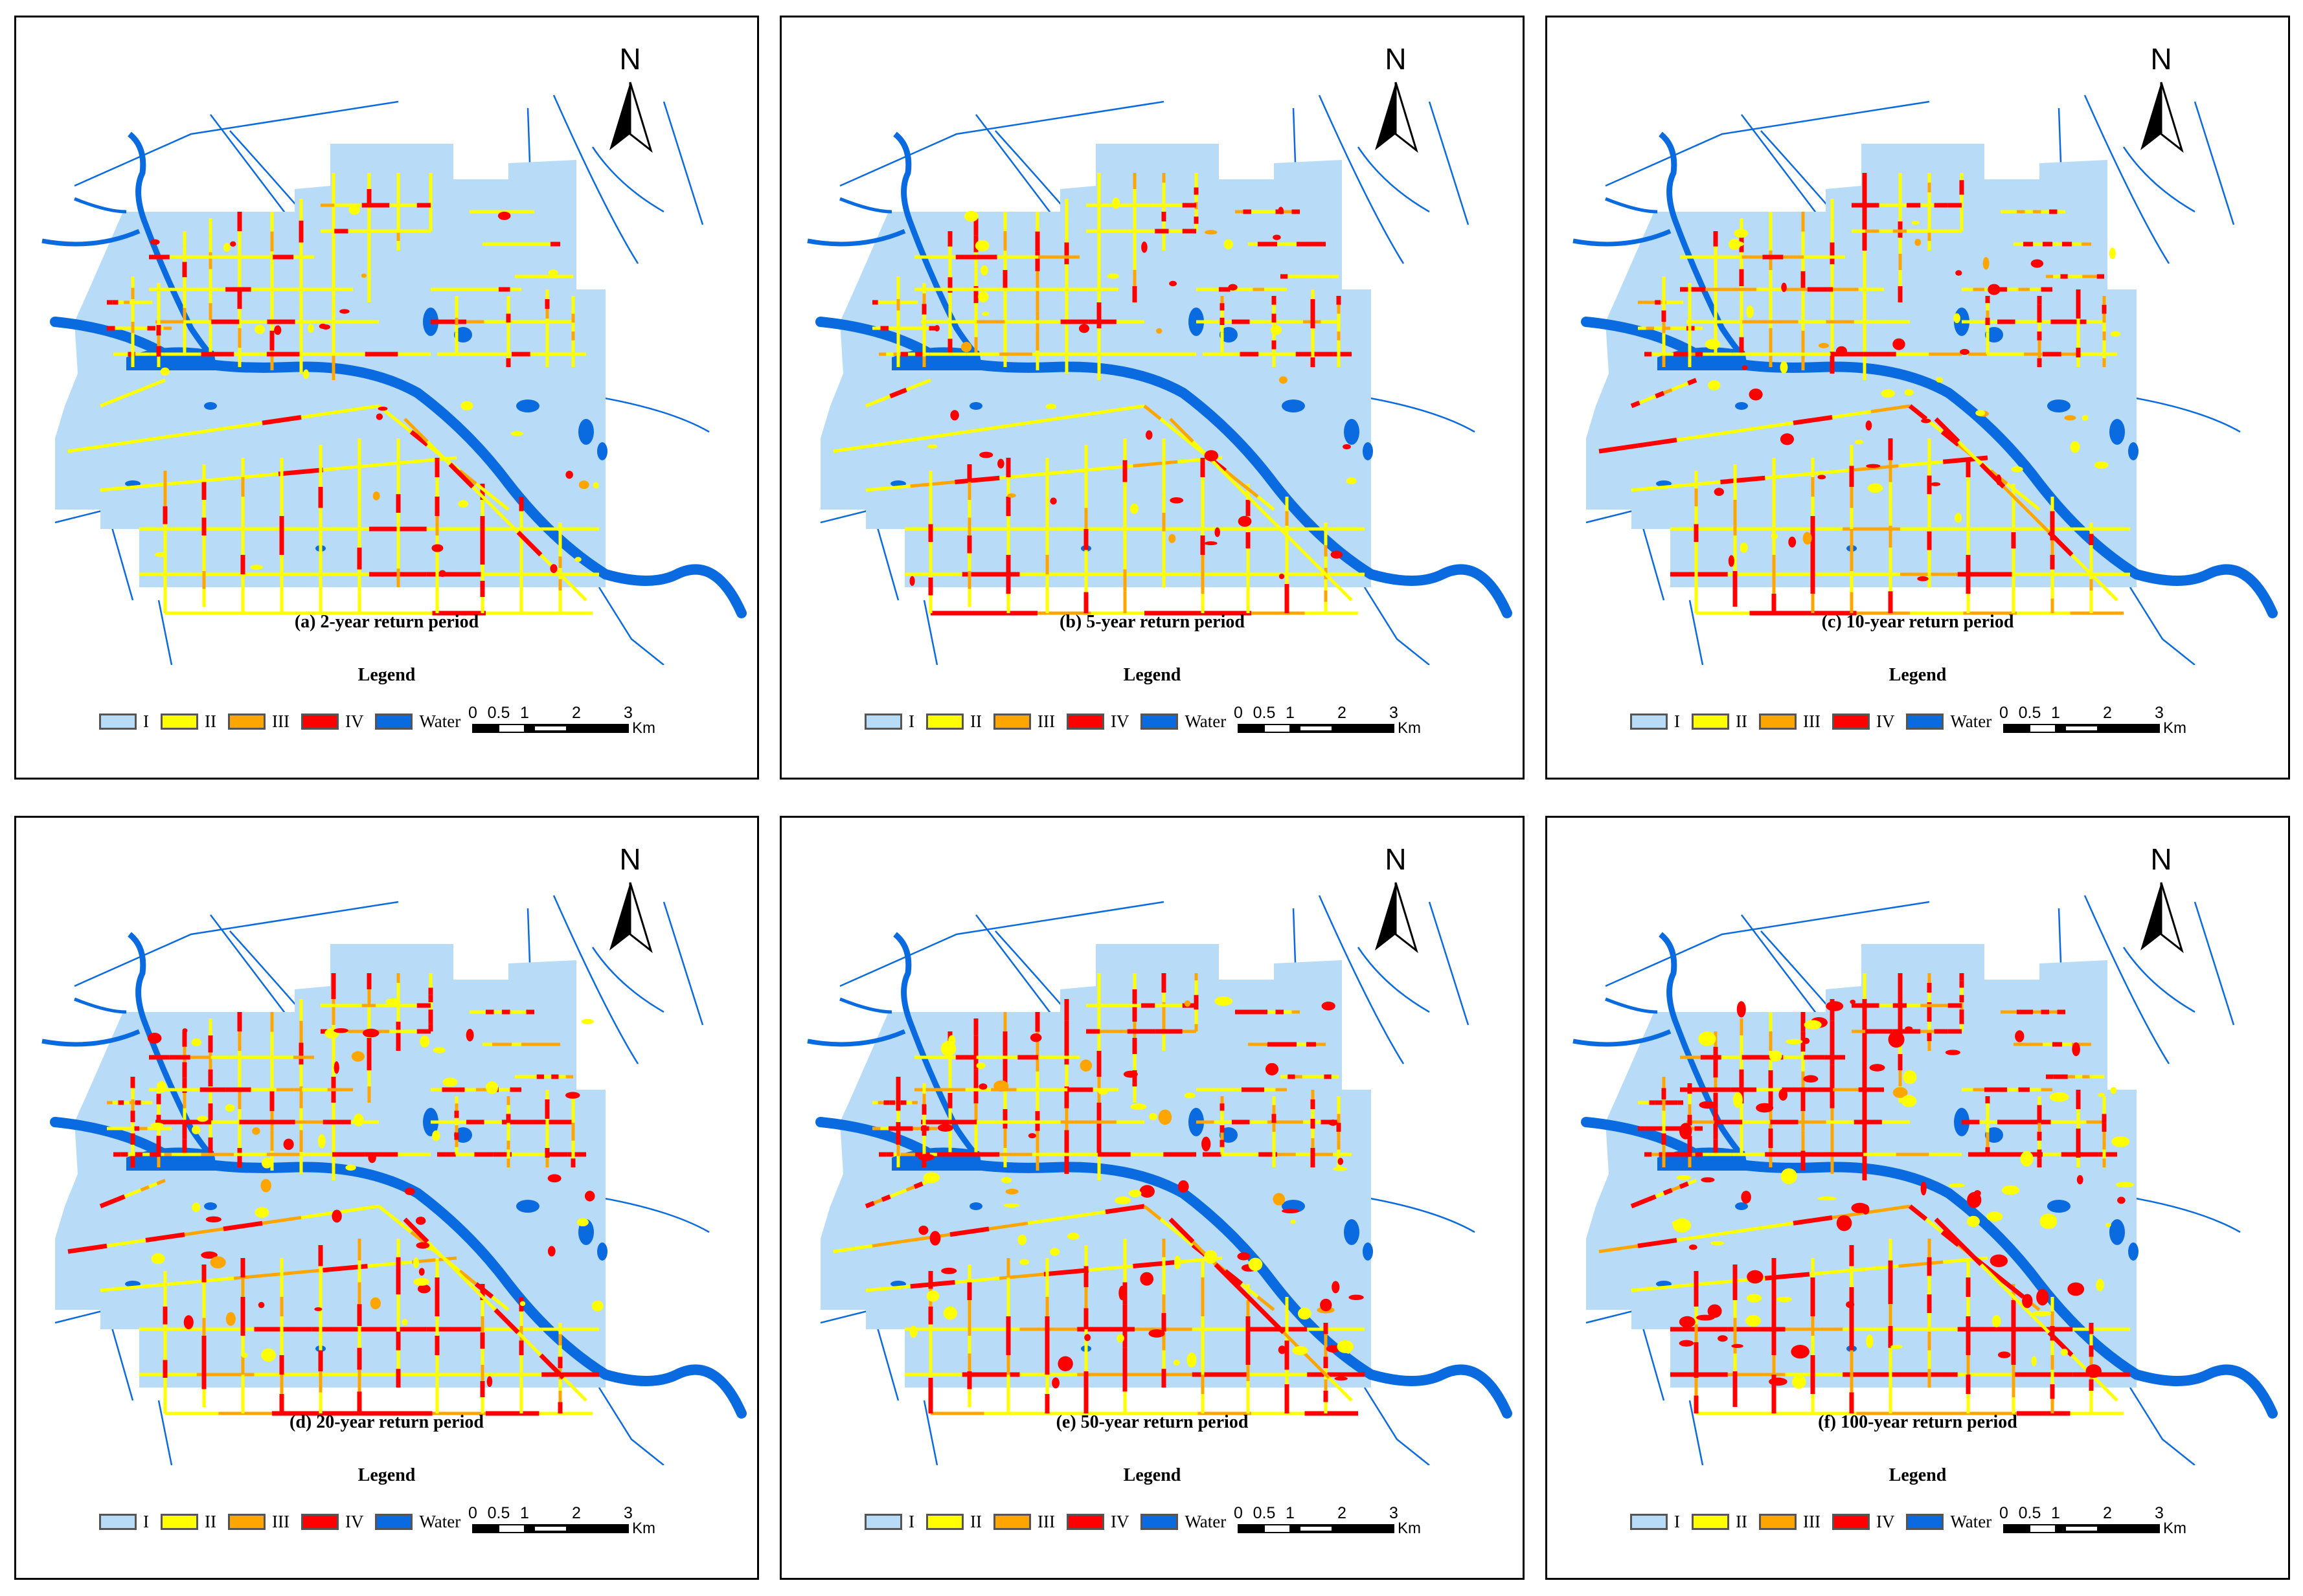 This screenshot has width=2303, height=1596. Describe the element at coordinates (2150, 916) in the screenshot. I see `north-arrow-left` at that location.